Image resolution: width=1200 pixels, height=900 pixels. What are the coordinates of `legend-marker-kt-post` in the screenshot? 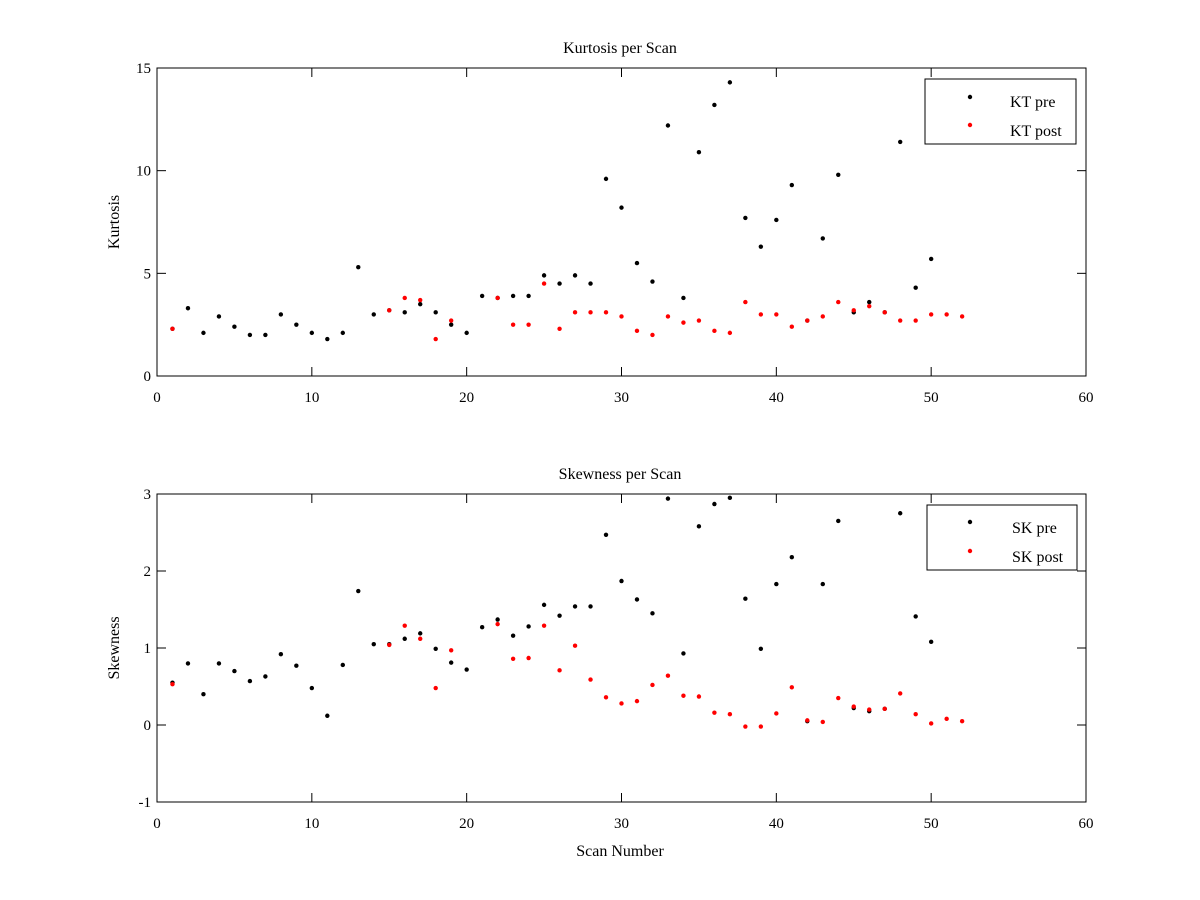 It's located at (970, 125).